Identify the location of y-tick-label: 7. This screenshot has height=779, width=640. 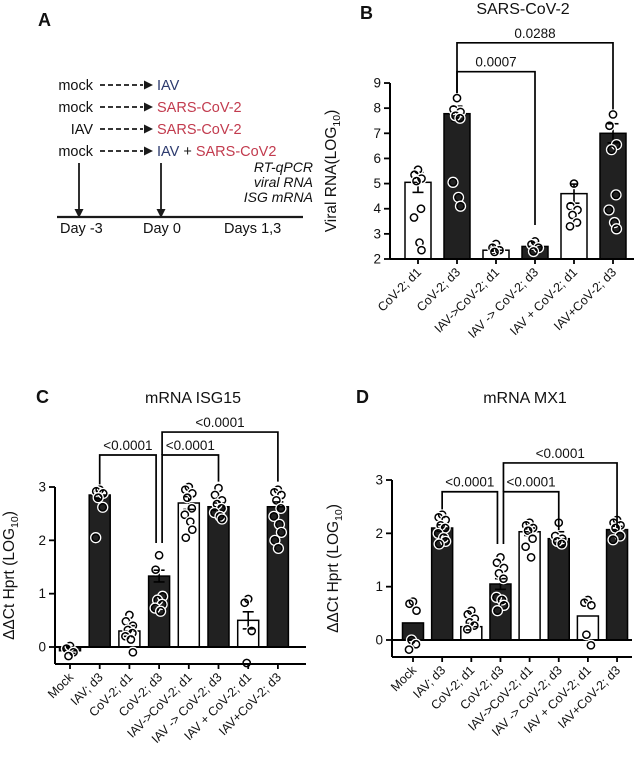
(377, 133).